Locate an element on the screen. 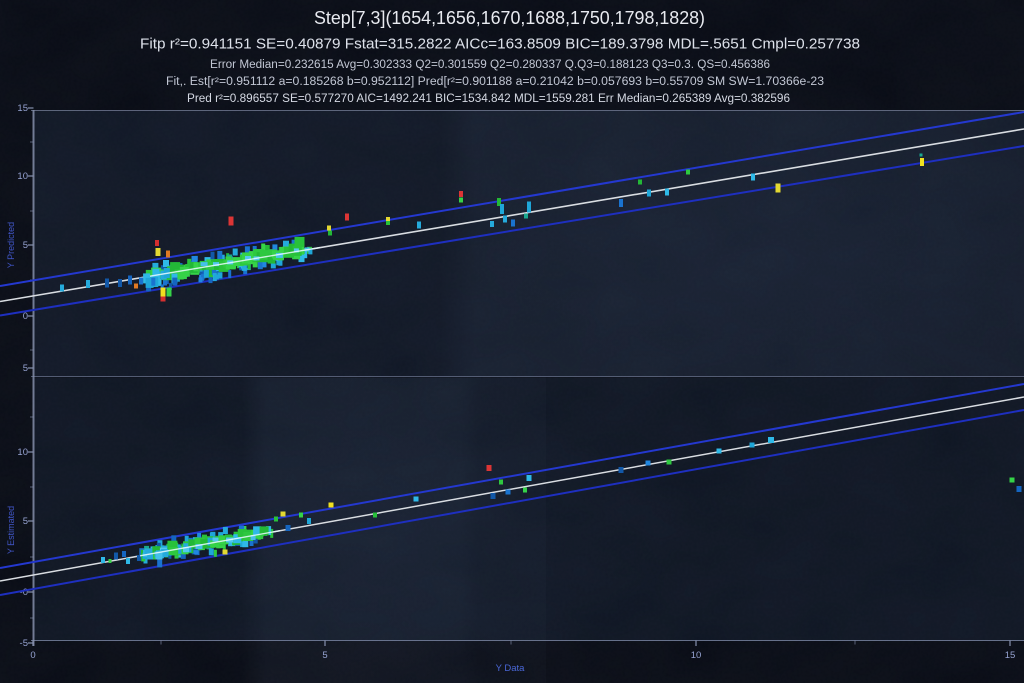  svg-text: Y Data is located at coordinates (511, 668).